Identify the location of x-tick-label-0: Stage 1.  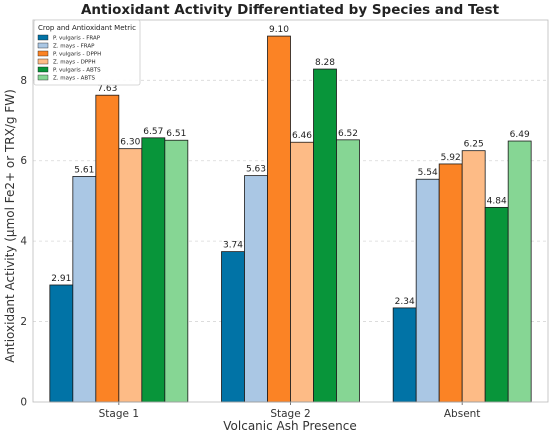
(119, 414).